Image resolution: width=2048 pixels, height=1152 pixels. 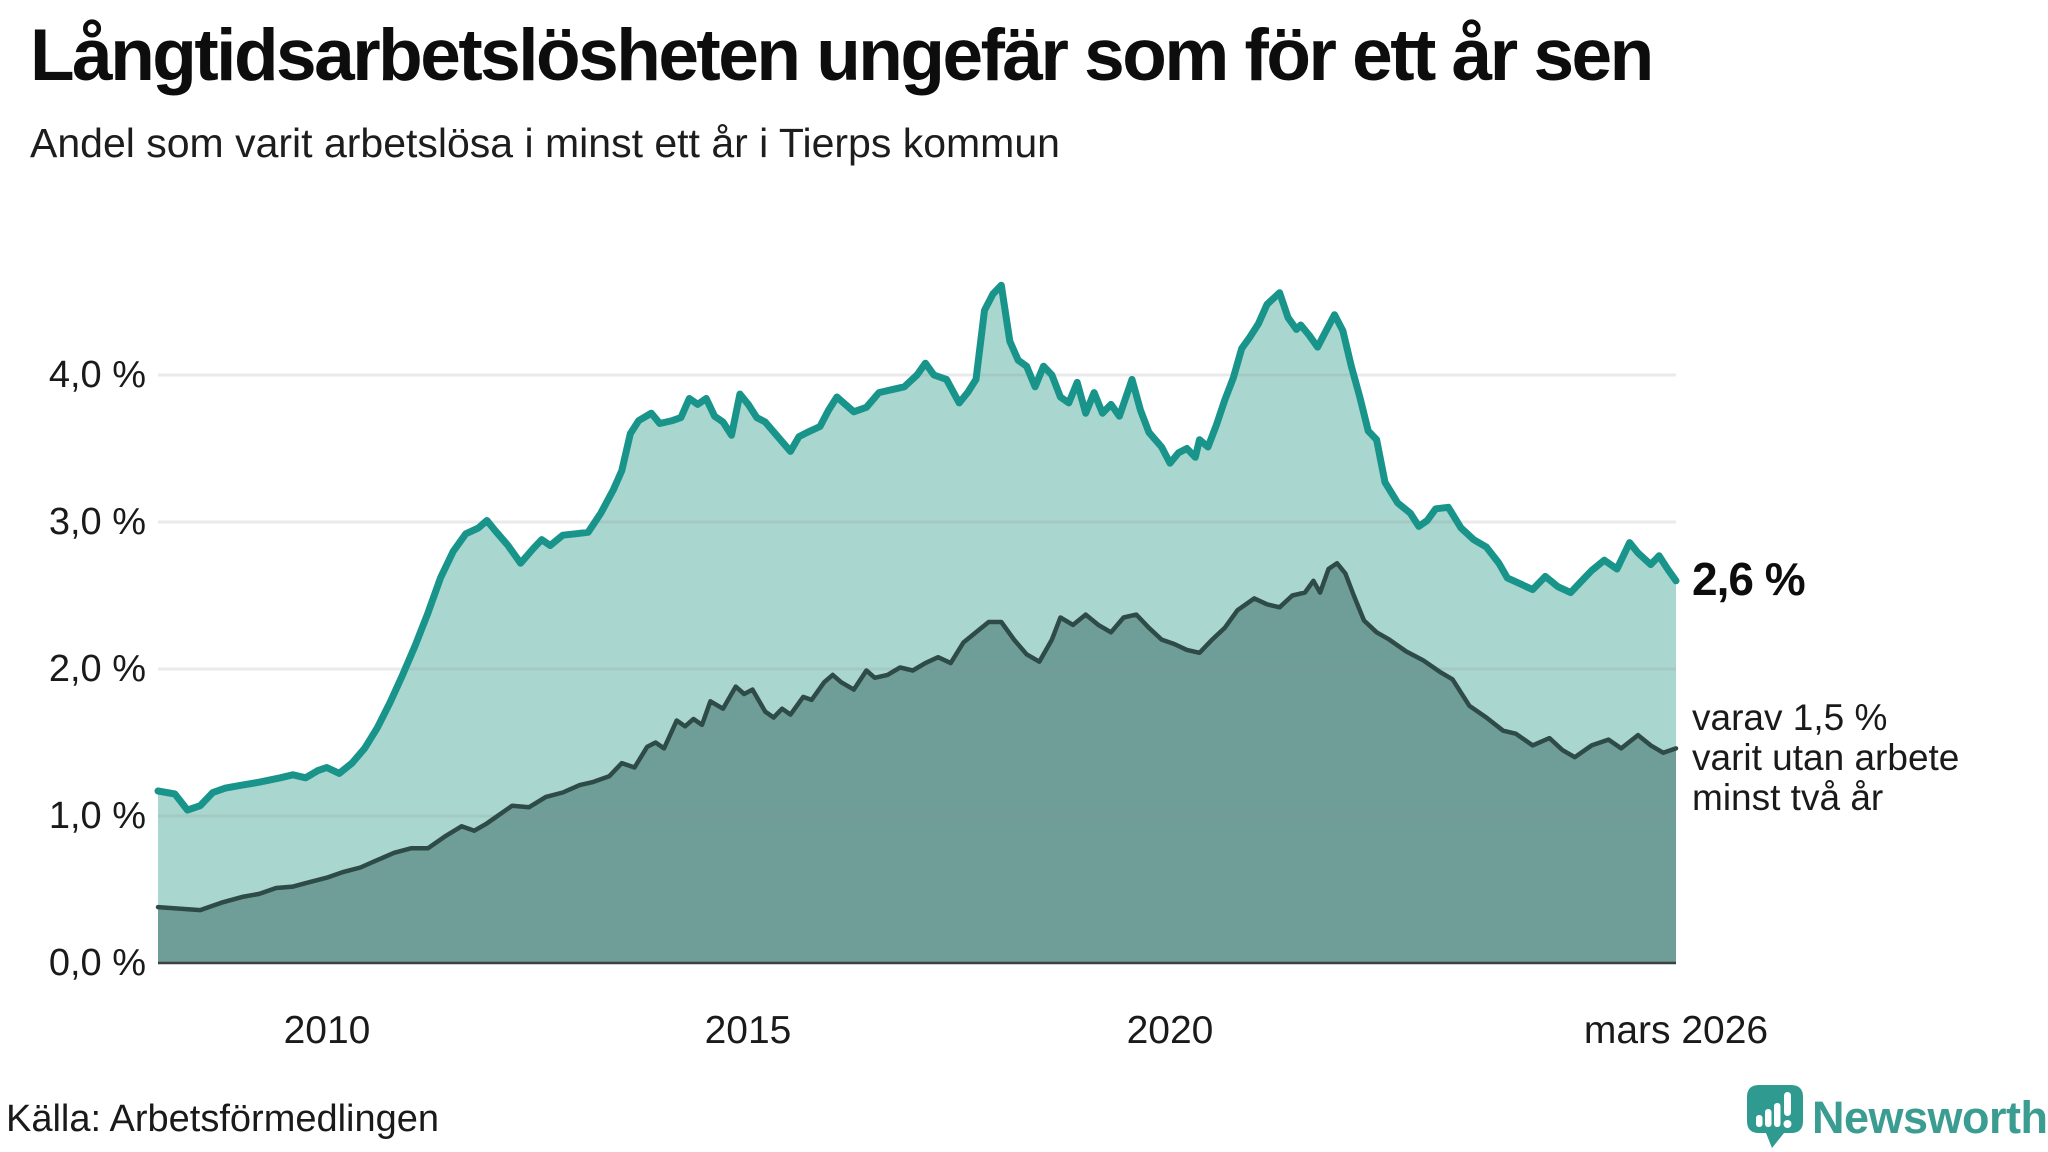 I want to click on secondary-annotation-line: varav 1,5 %, so click(x=1790, y=717).